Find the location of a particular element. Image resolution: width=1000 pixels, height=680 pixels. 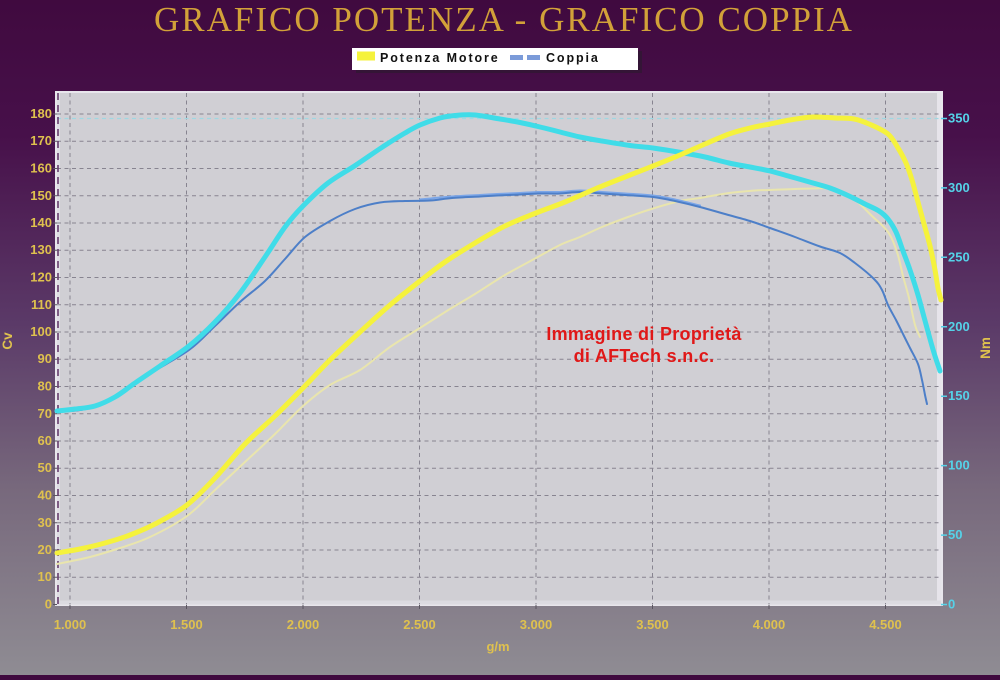

svg-text: 3.000 is located at coordinates (536, 624).